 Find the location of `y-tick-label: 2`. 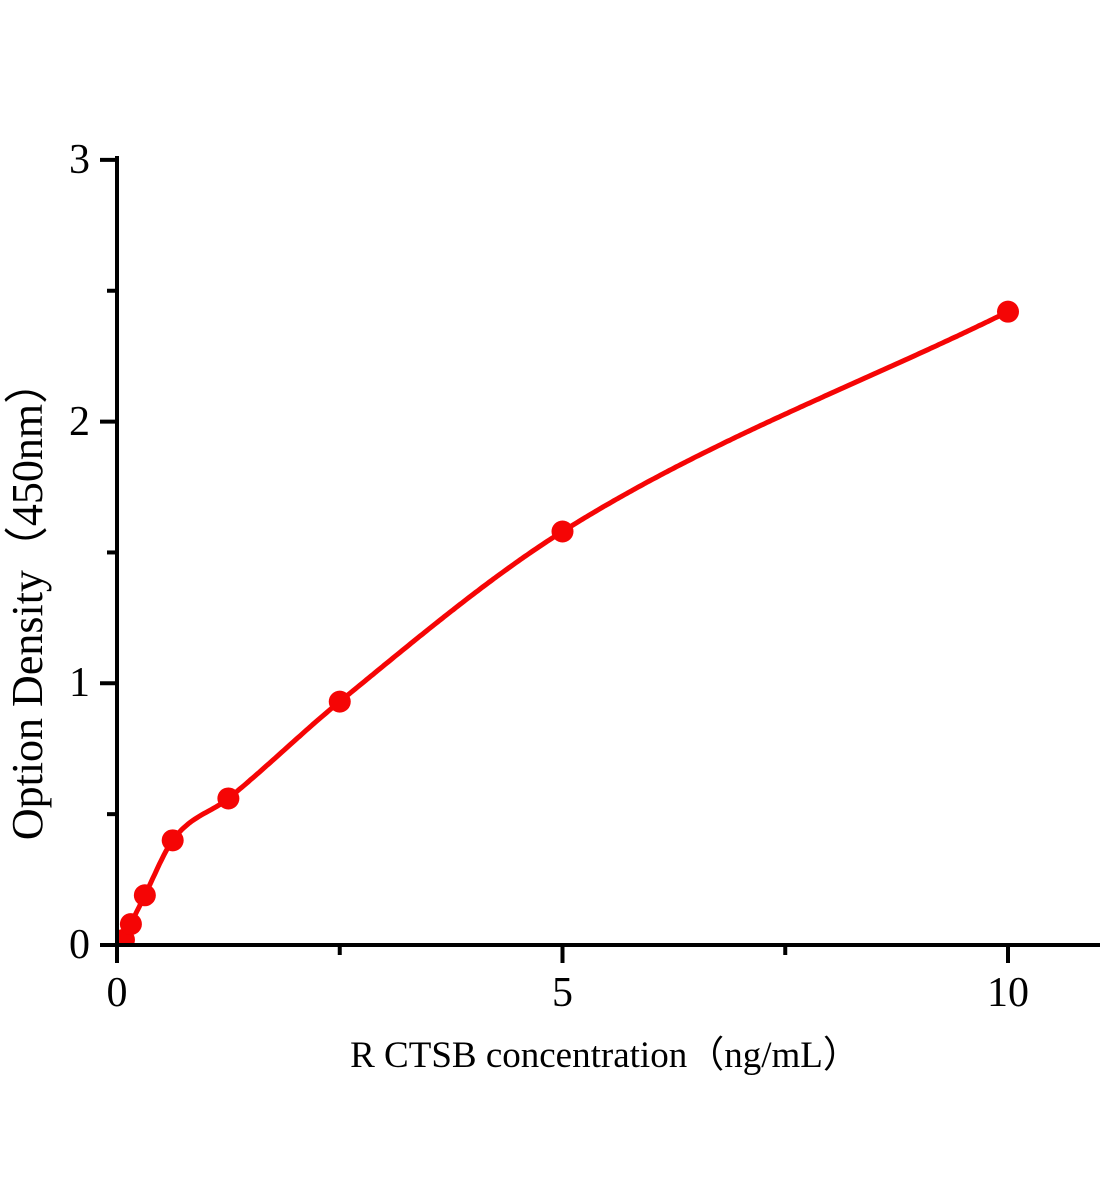

y-tick-label: 2 is located at coordinates (79, 421).